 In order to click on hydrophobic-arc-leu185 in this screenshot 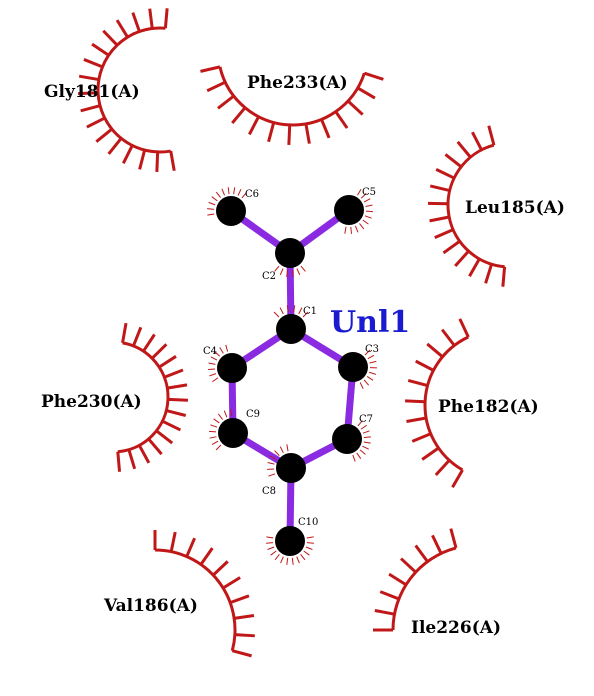, I will do `click(467, 206)`.